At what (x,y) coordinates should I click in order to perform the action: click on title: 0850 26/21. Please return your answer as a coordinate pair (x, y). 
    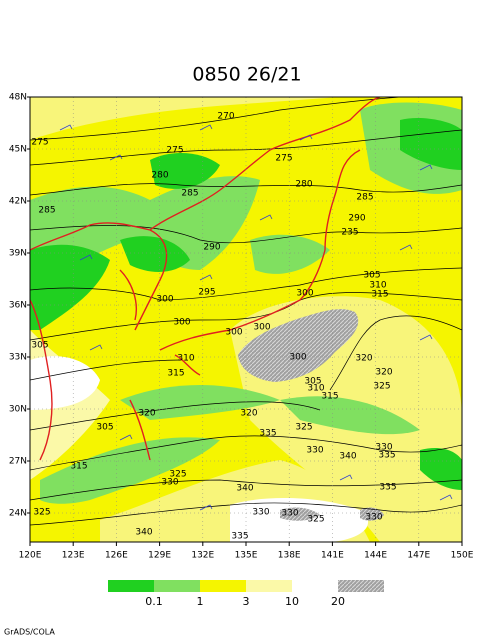
    Looking at the image, I should click on (246, 75).